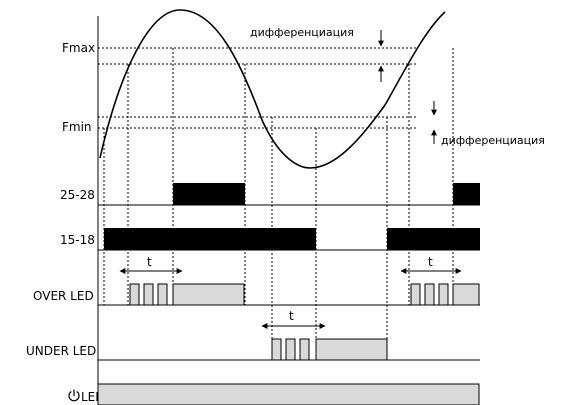 The width and height of the screenshot is (568, 405). Describe the element at coordinates (77, 195) in the screenshot. I see `relay-25-28-label: 25-28` at that location.